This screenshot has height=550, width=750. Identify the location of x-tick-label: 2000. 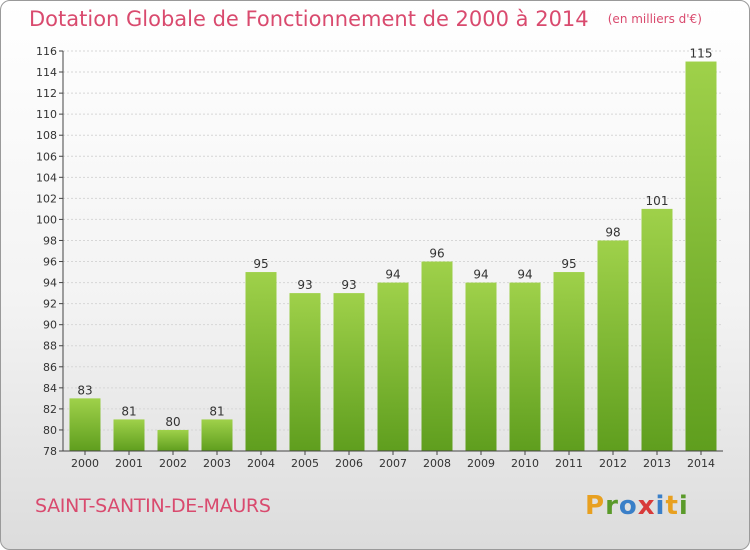
(85, 463).